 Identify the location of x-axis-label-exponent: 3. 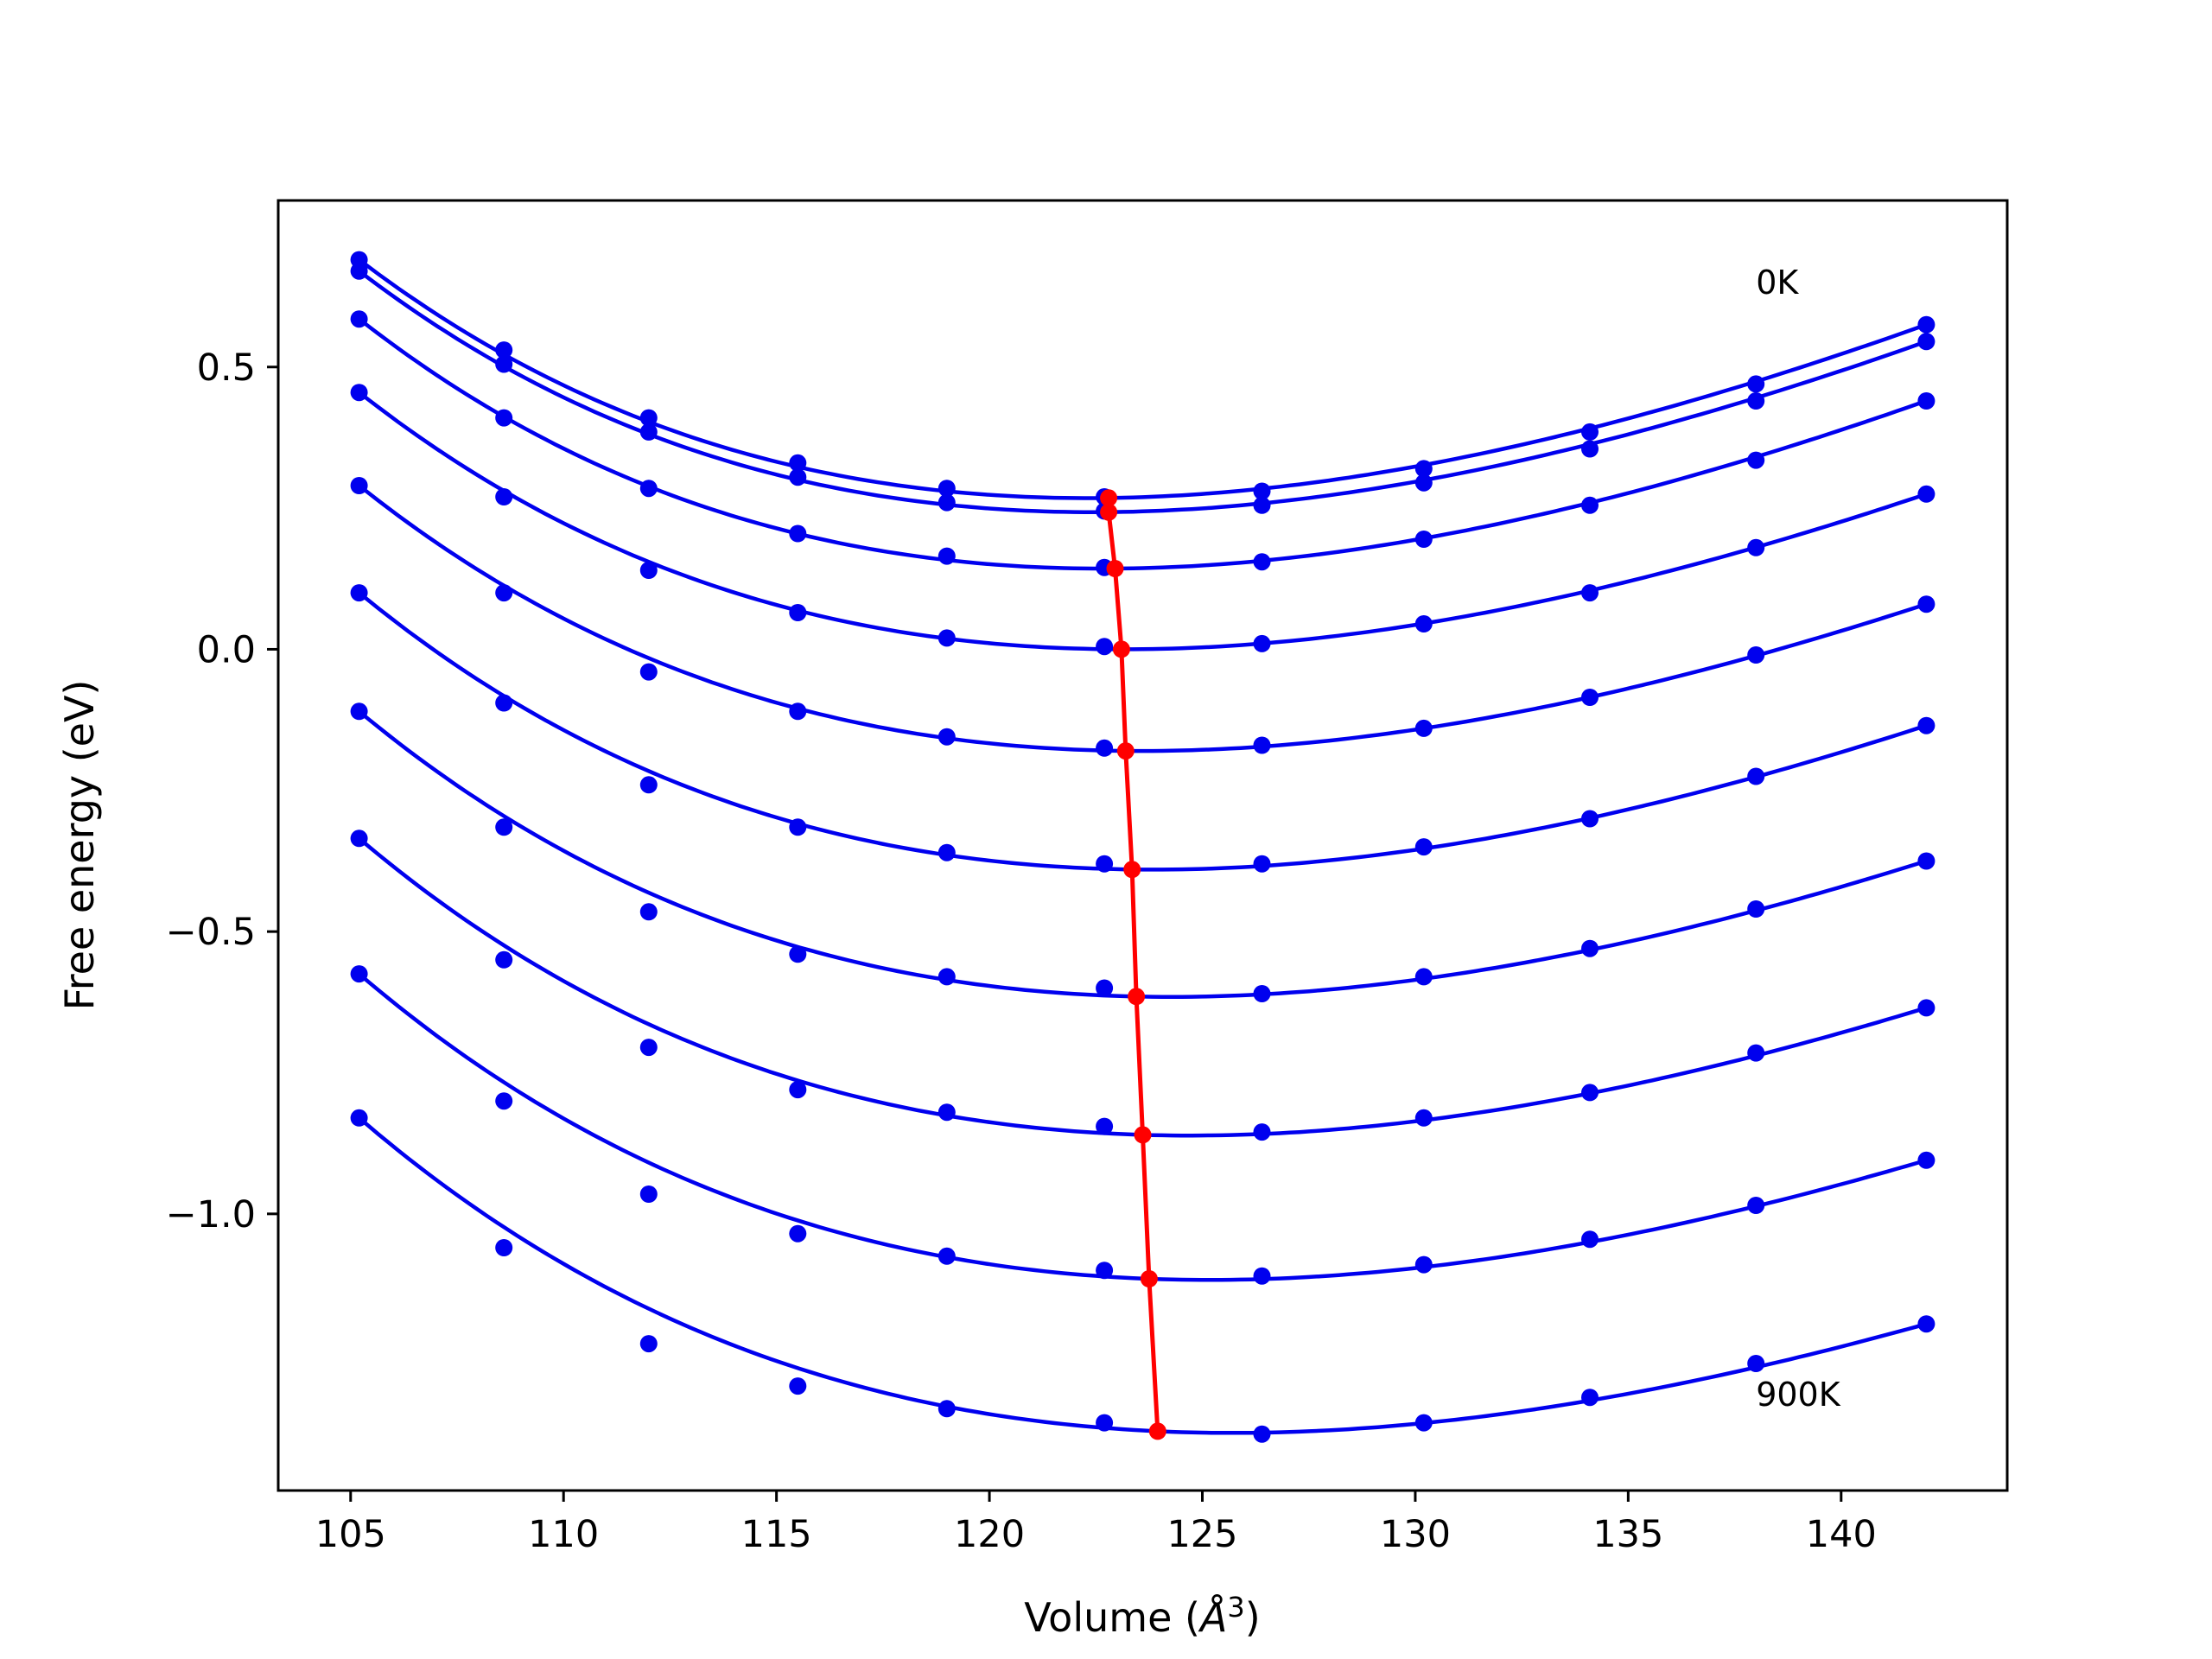
(1235, 1607).